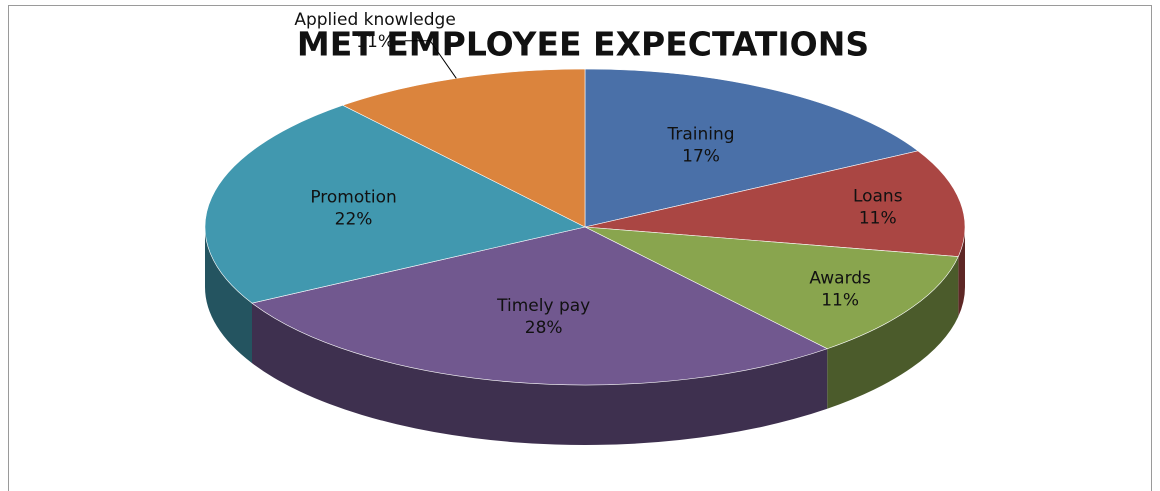 The width and height of the screenshot is (1160, 491). I want to click on slice-label: Promotion, so click(353, 198).